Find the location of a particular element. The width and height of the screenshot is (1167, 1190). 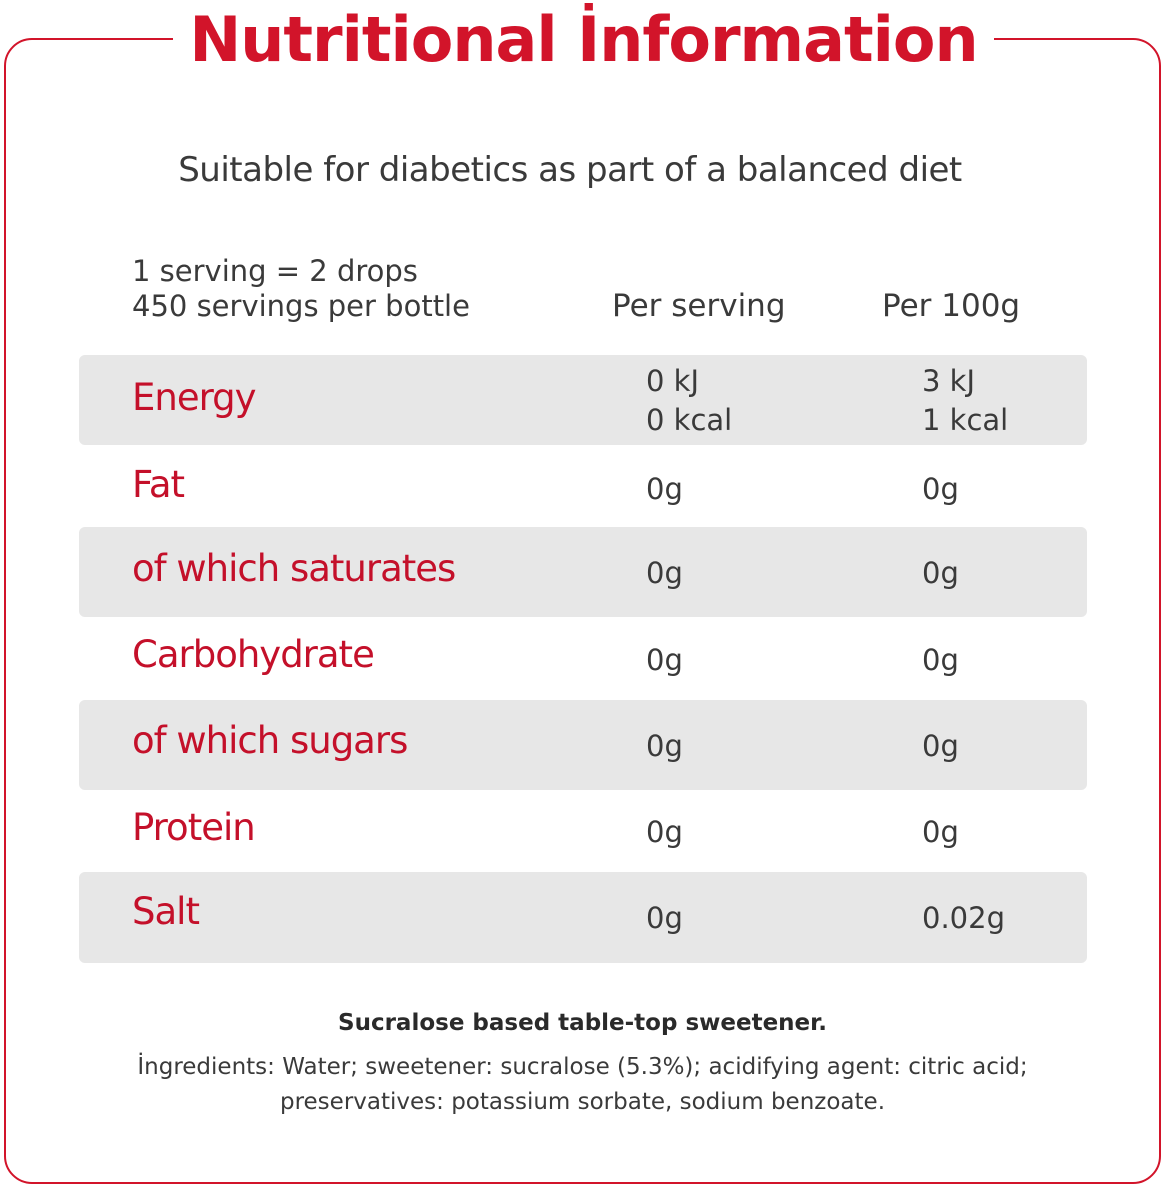

row-label: of which saturates is located at coordinates (294, 568).